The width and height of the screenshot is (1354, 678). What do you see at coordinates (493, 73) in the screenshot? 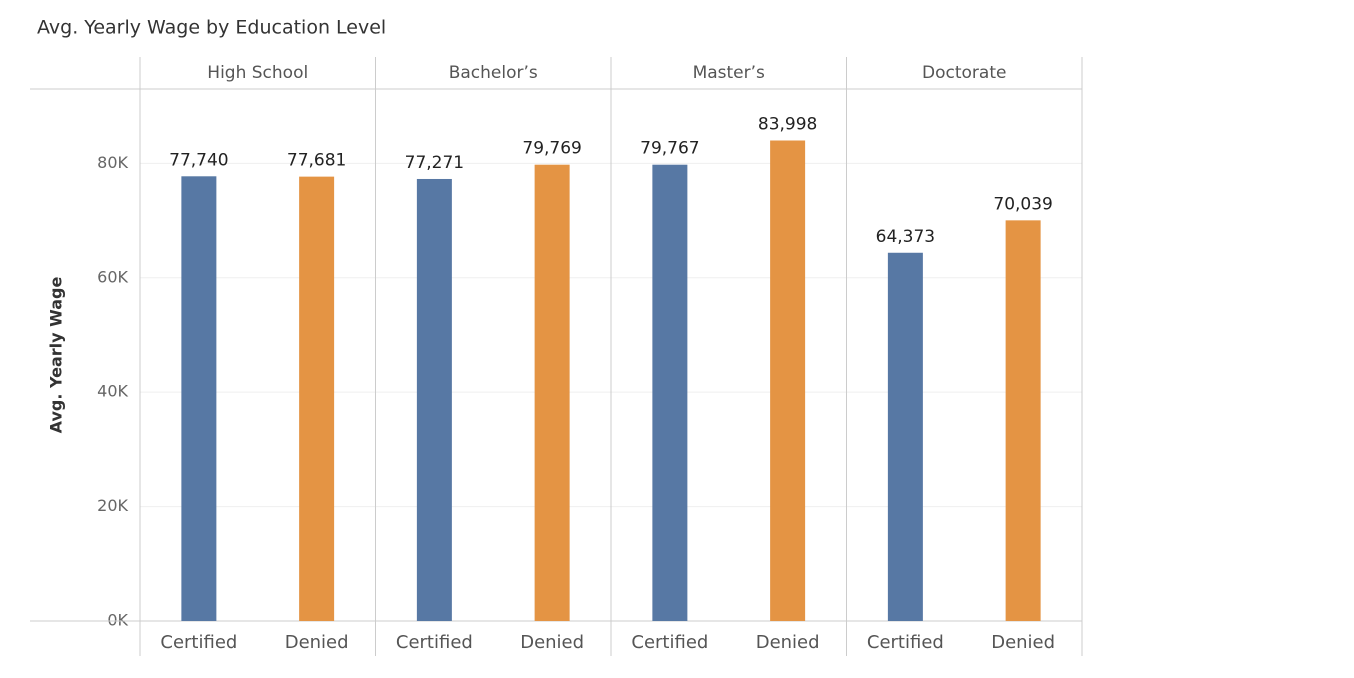
I see `panel-header: Bachelor’s` at bounding box center [493, 73].